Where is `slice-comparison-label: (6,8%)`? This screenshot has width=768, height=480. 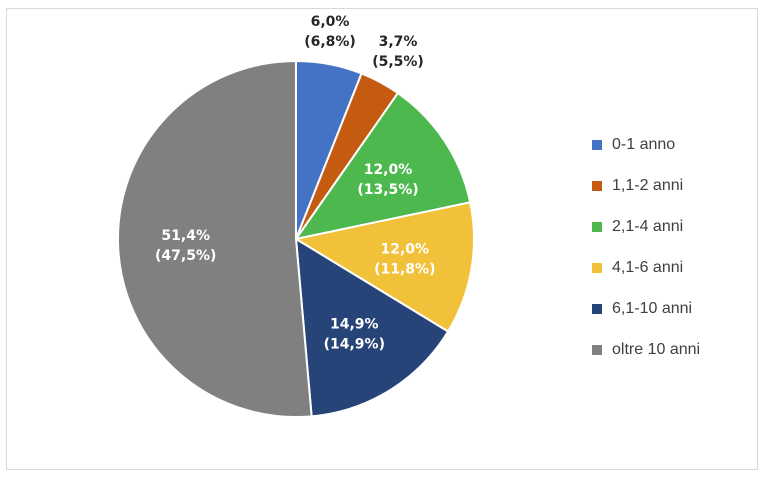
slice-comparison-label: (6,8%) is located at coordinates (330, 42).